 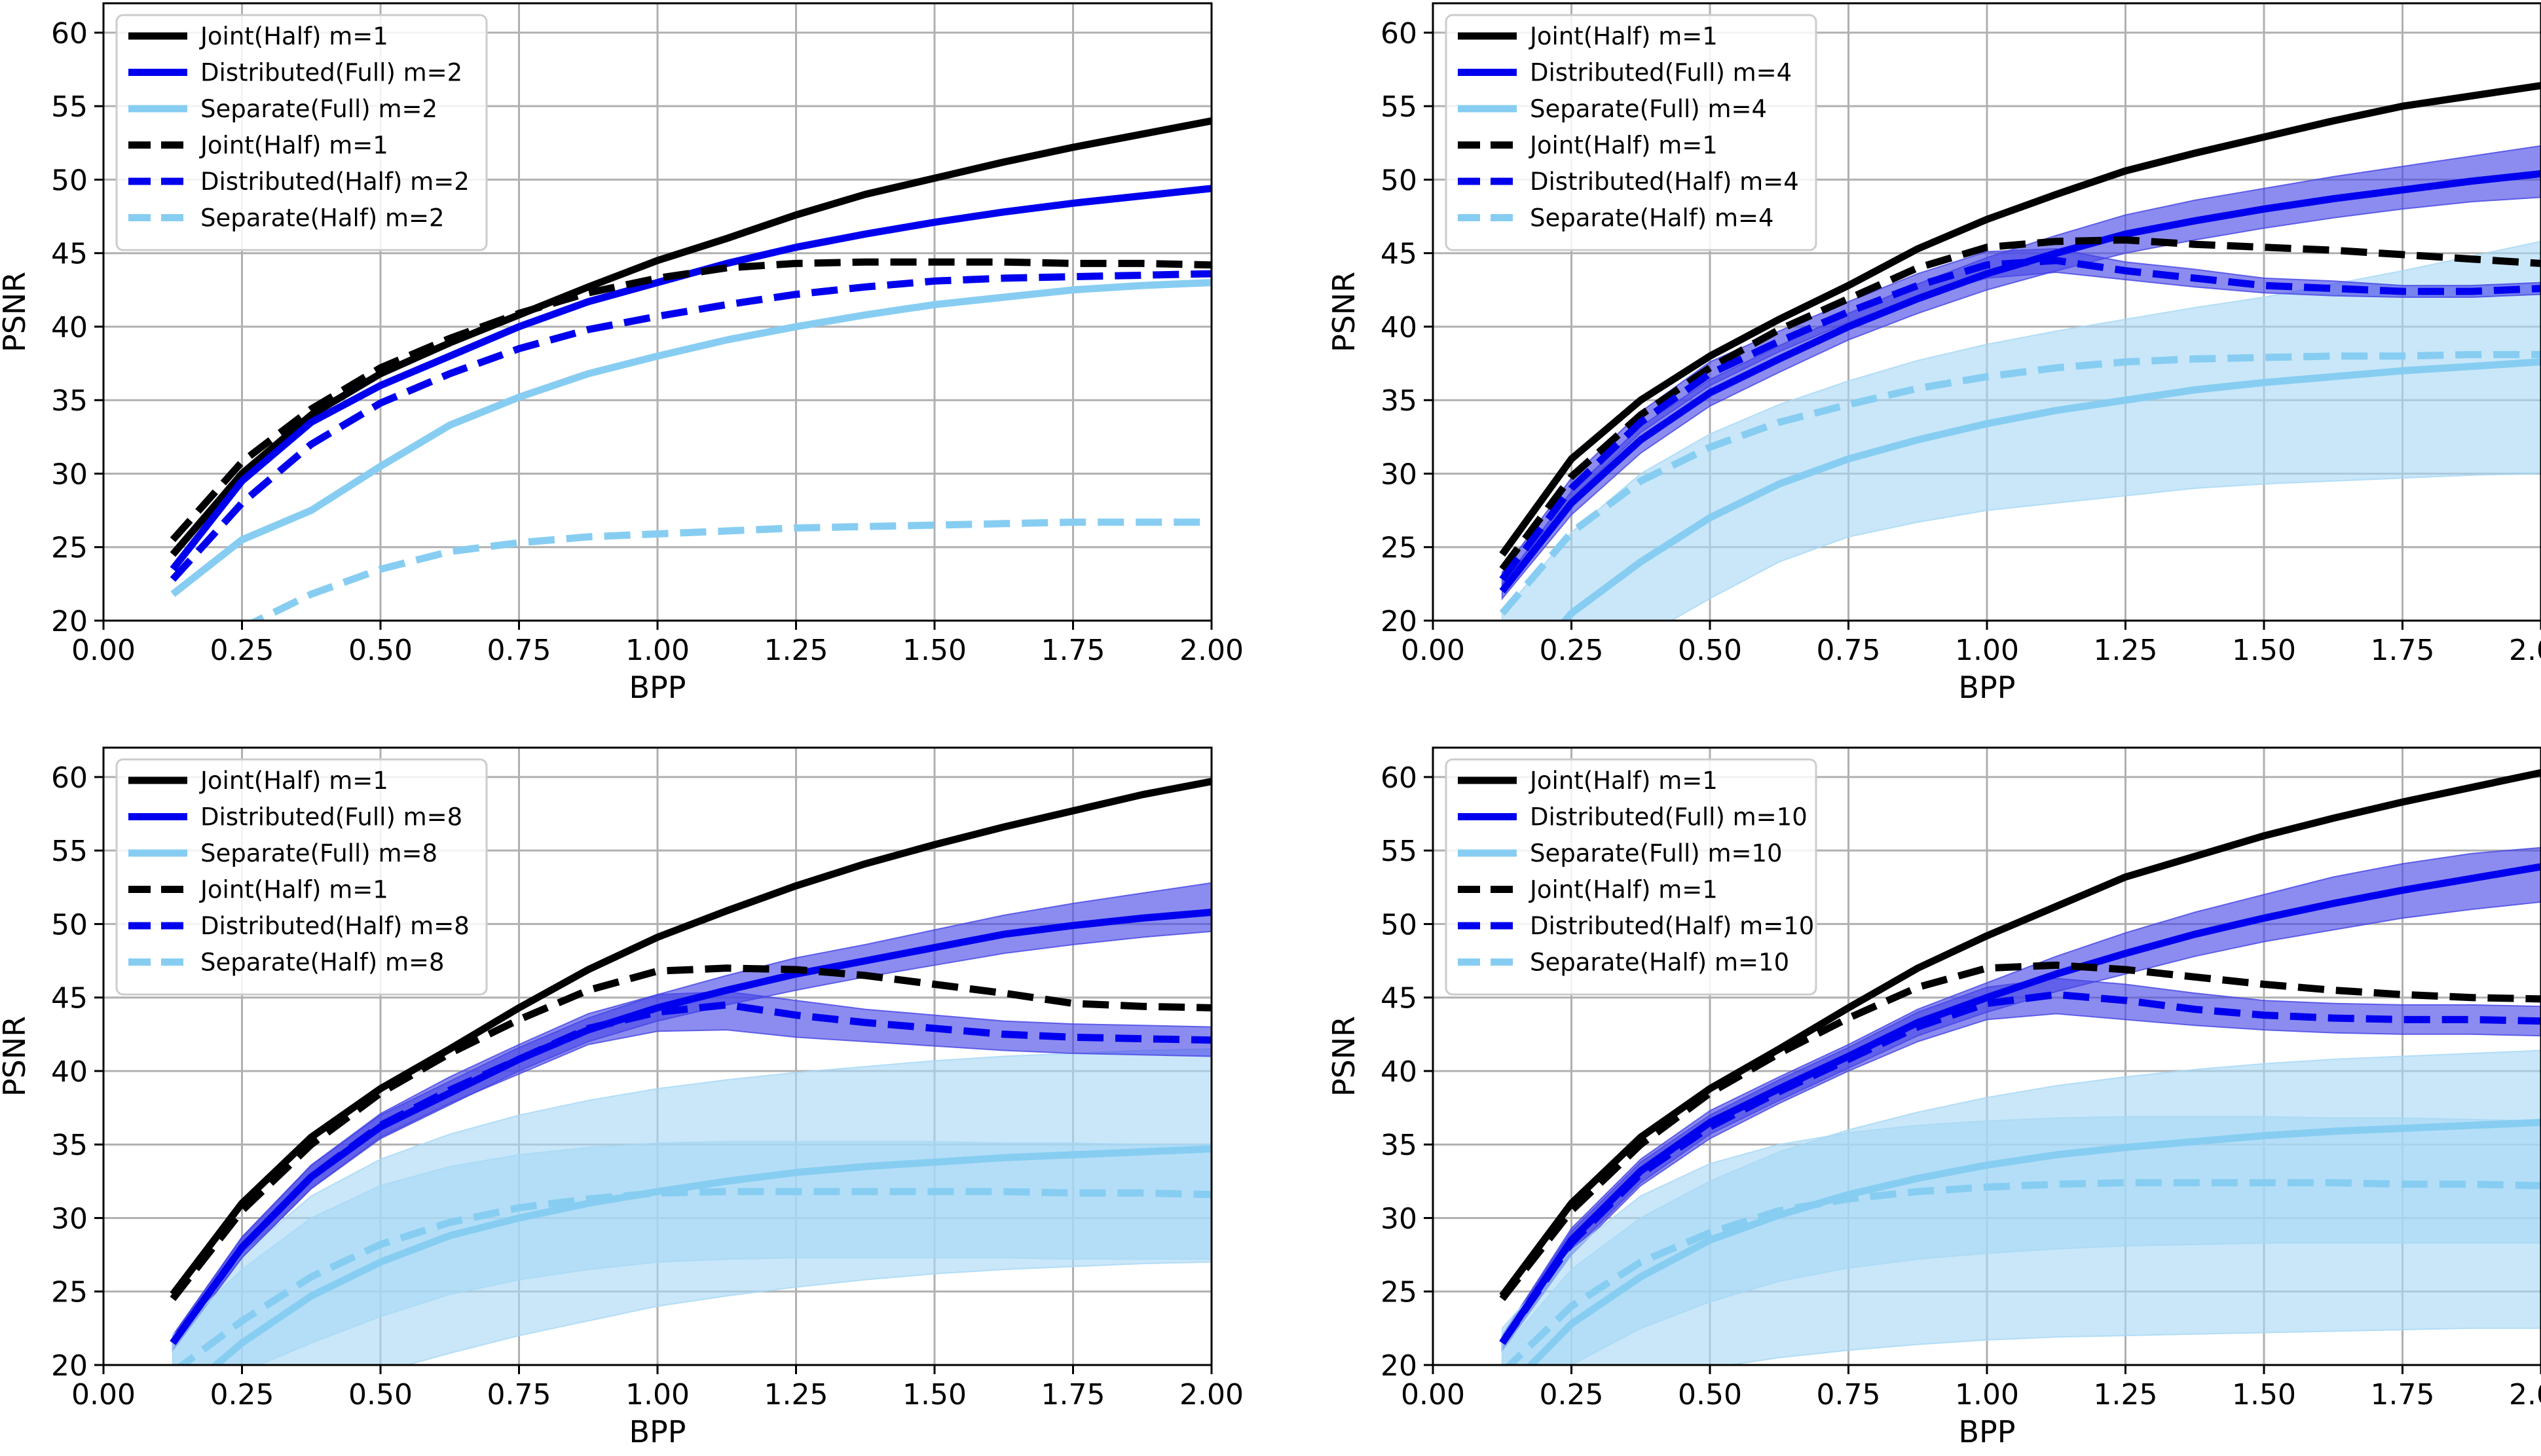 What do you see at coordinates (1659, 963) in the screenshot?
I see `legend-label: Separate(Half) m=10` at bounding box center [1659, 963].